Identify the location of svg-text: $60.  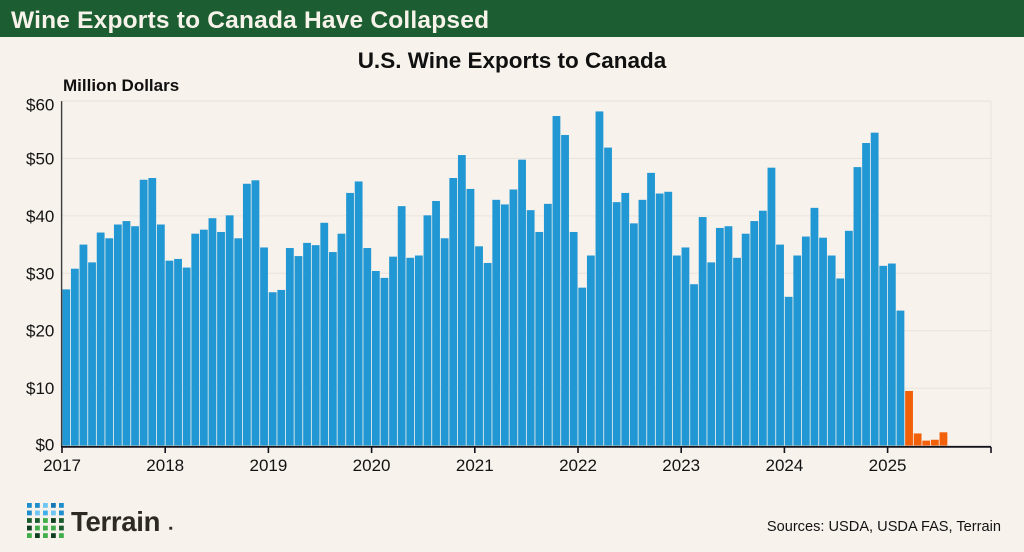
(40, 105).